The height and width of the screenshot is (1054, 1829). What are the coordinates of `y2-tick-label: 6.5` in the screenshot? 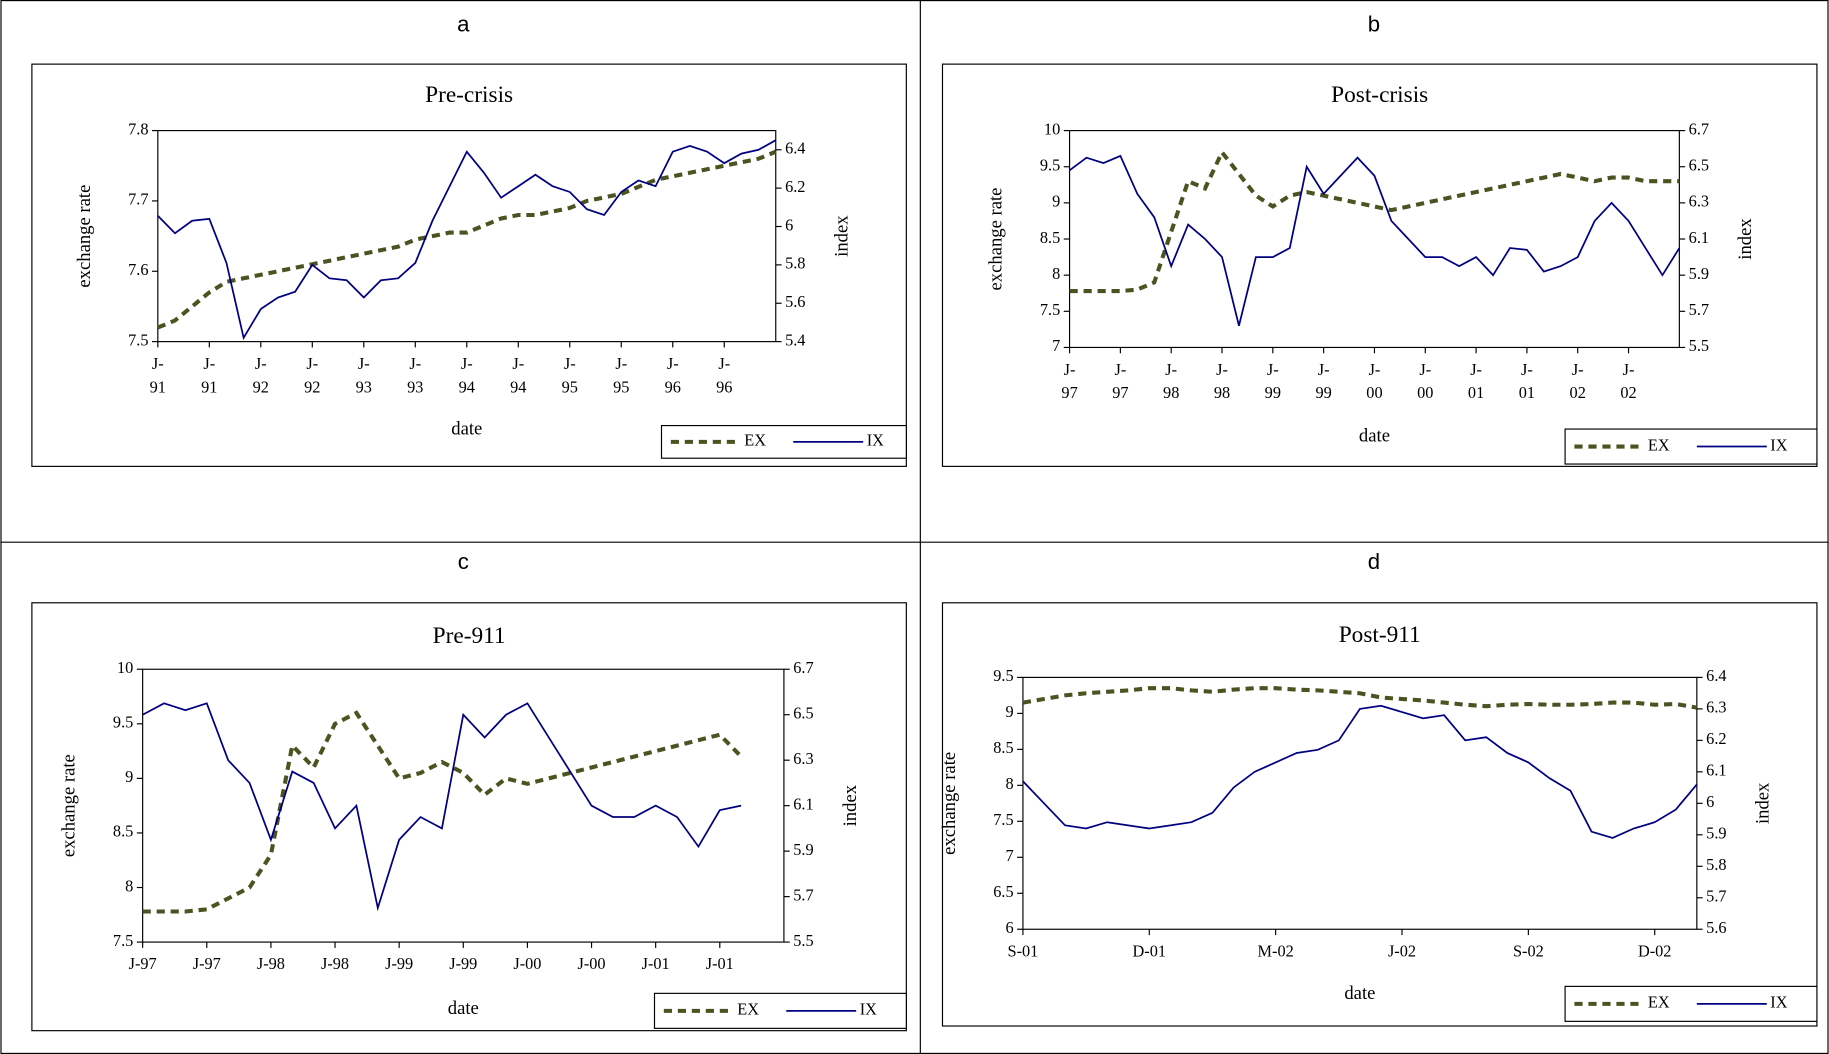 It's located at (1699, 164).